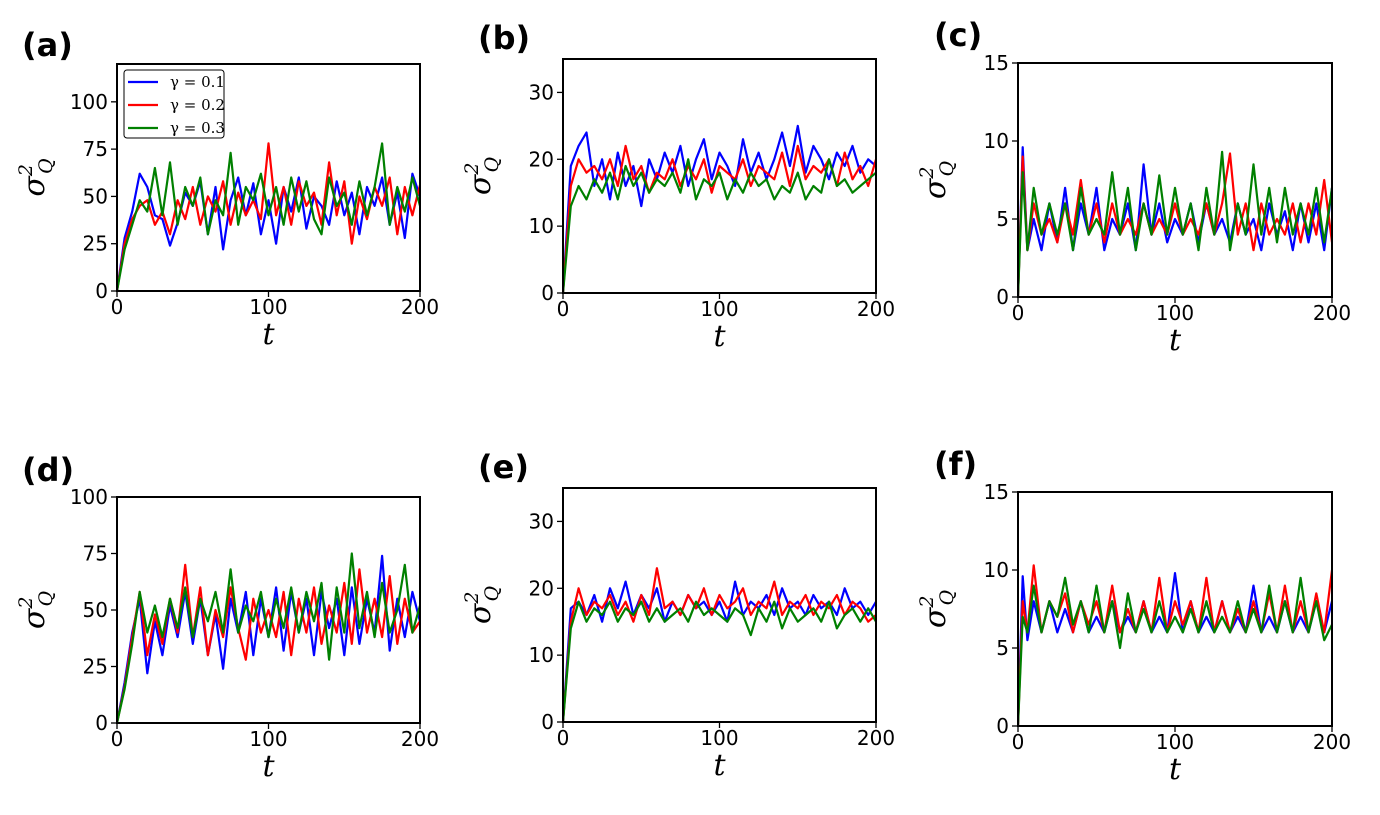 The width and height of the screenshot is (1380, 815). I want to click on plot-frame, so click(1175, 180).